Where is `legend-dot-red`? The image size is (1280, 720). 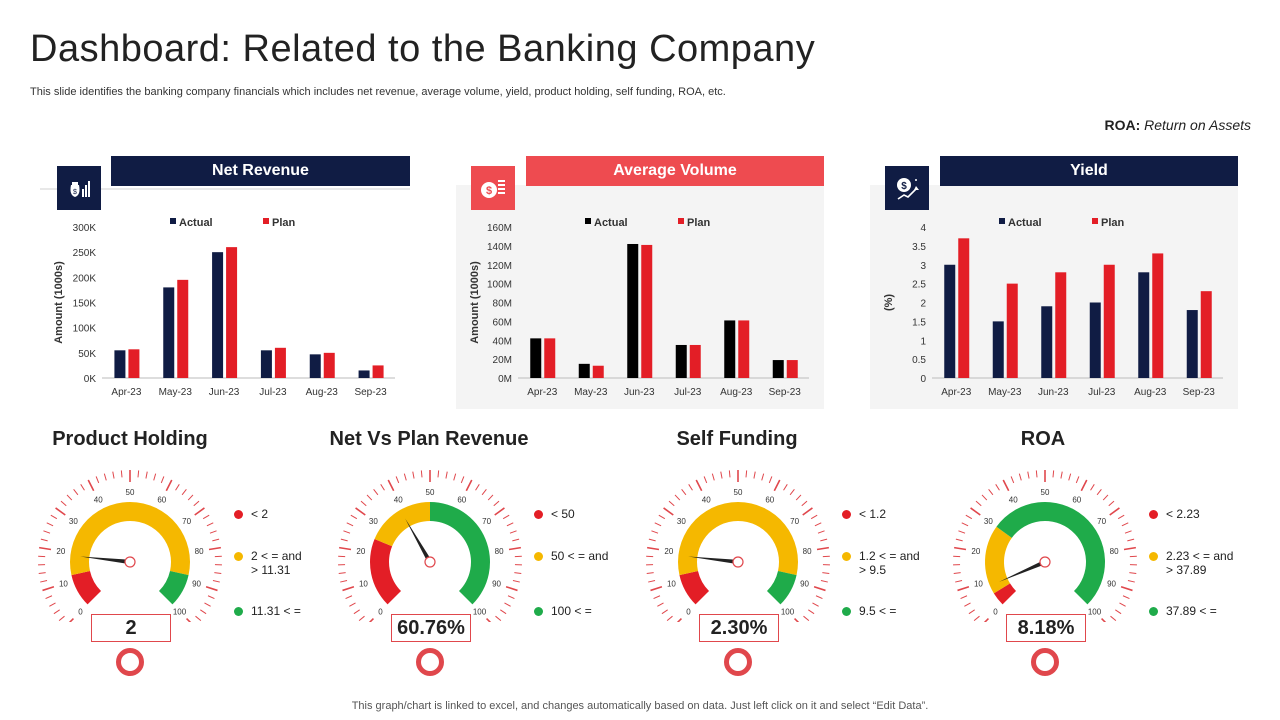
legend-dot-red is located at coordinates (846, 514).